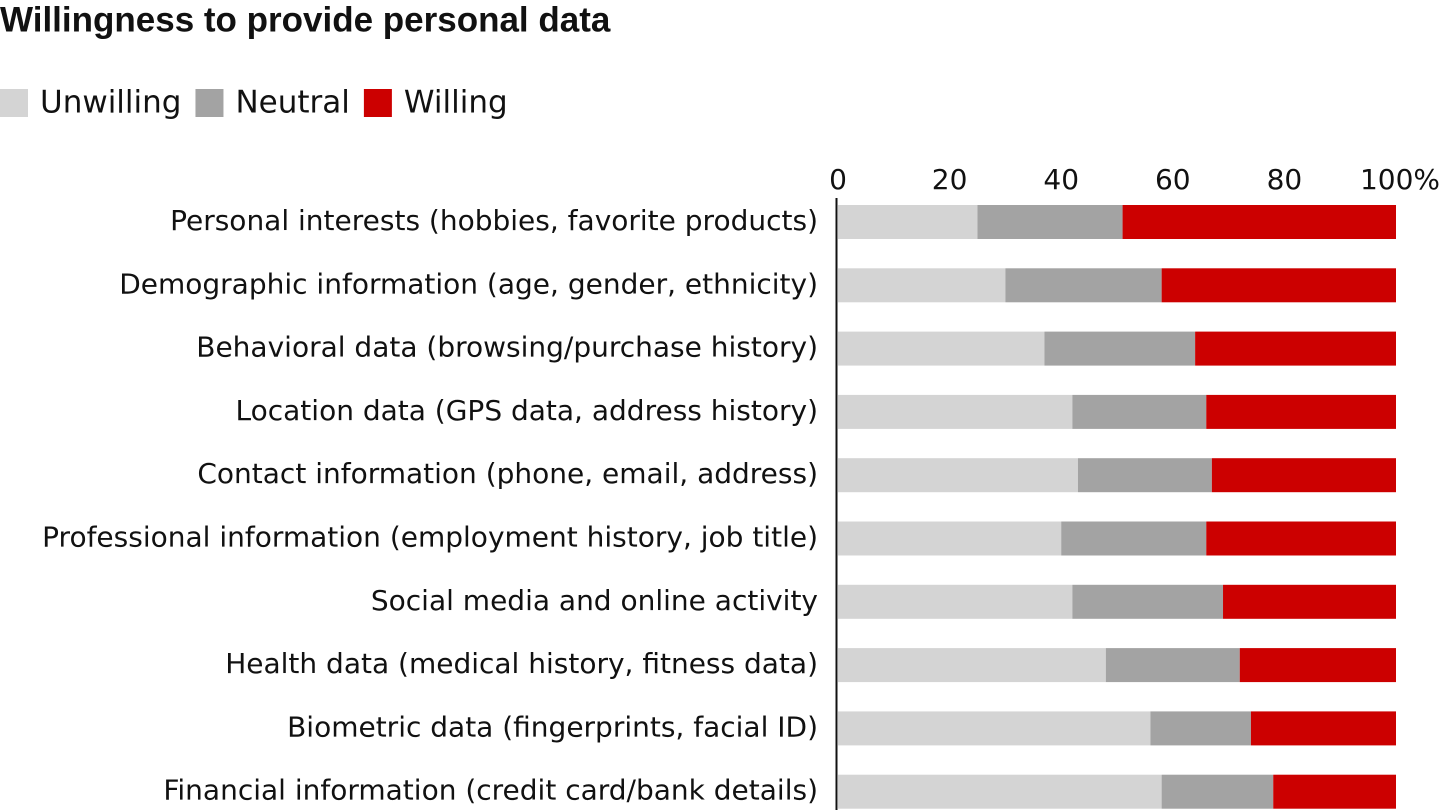 The image size is (1440, 810). I want to click on legend-label: Neutral, so click(292, 103).